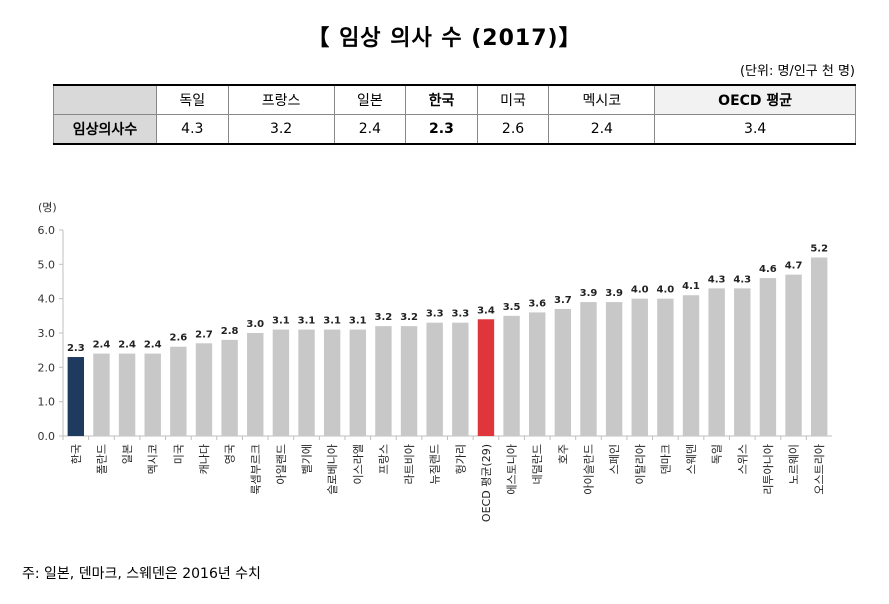 The image size is (889, 604). What do you see at coordinates (204, 334) in the screenshot?
I see `bar-value-label: 2.7` at bounding box center [204, 334].